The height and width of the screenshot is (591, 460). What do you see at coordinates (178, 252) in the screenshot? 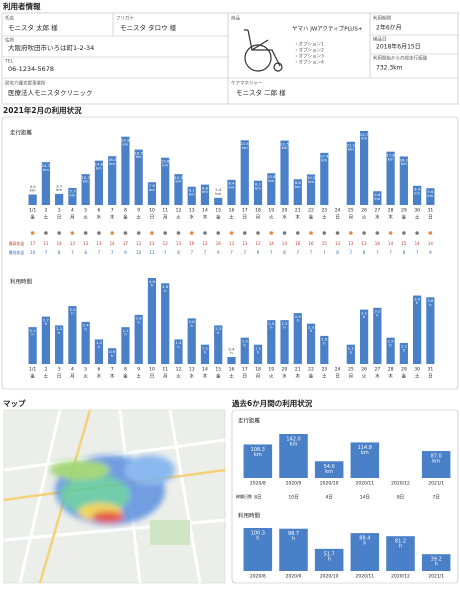
I see `temp-low: 8` at bounding box center [178, 252].